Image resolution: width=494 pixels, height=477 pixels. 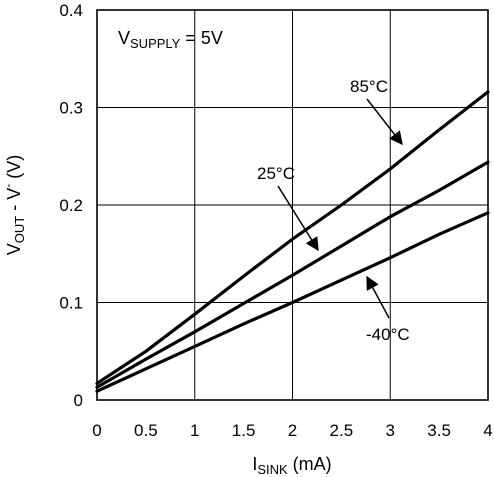 I want to click on x-tick-label: 1, so click(x=194, y=430).